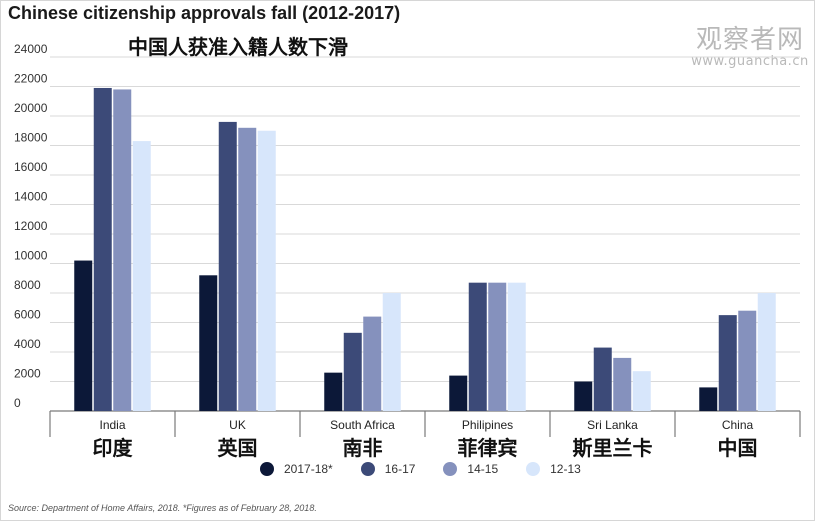  What do you see at coordinates (27, 374) in the screenshot?
I see `y-tick-label: 2000` at bounding box center [27, 374].